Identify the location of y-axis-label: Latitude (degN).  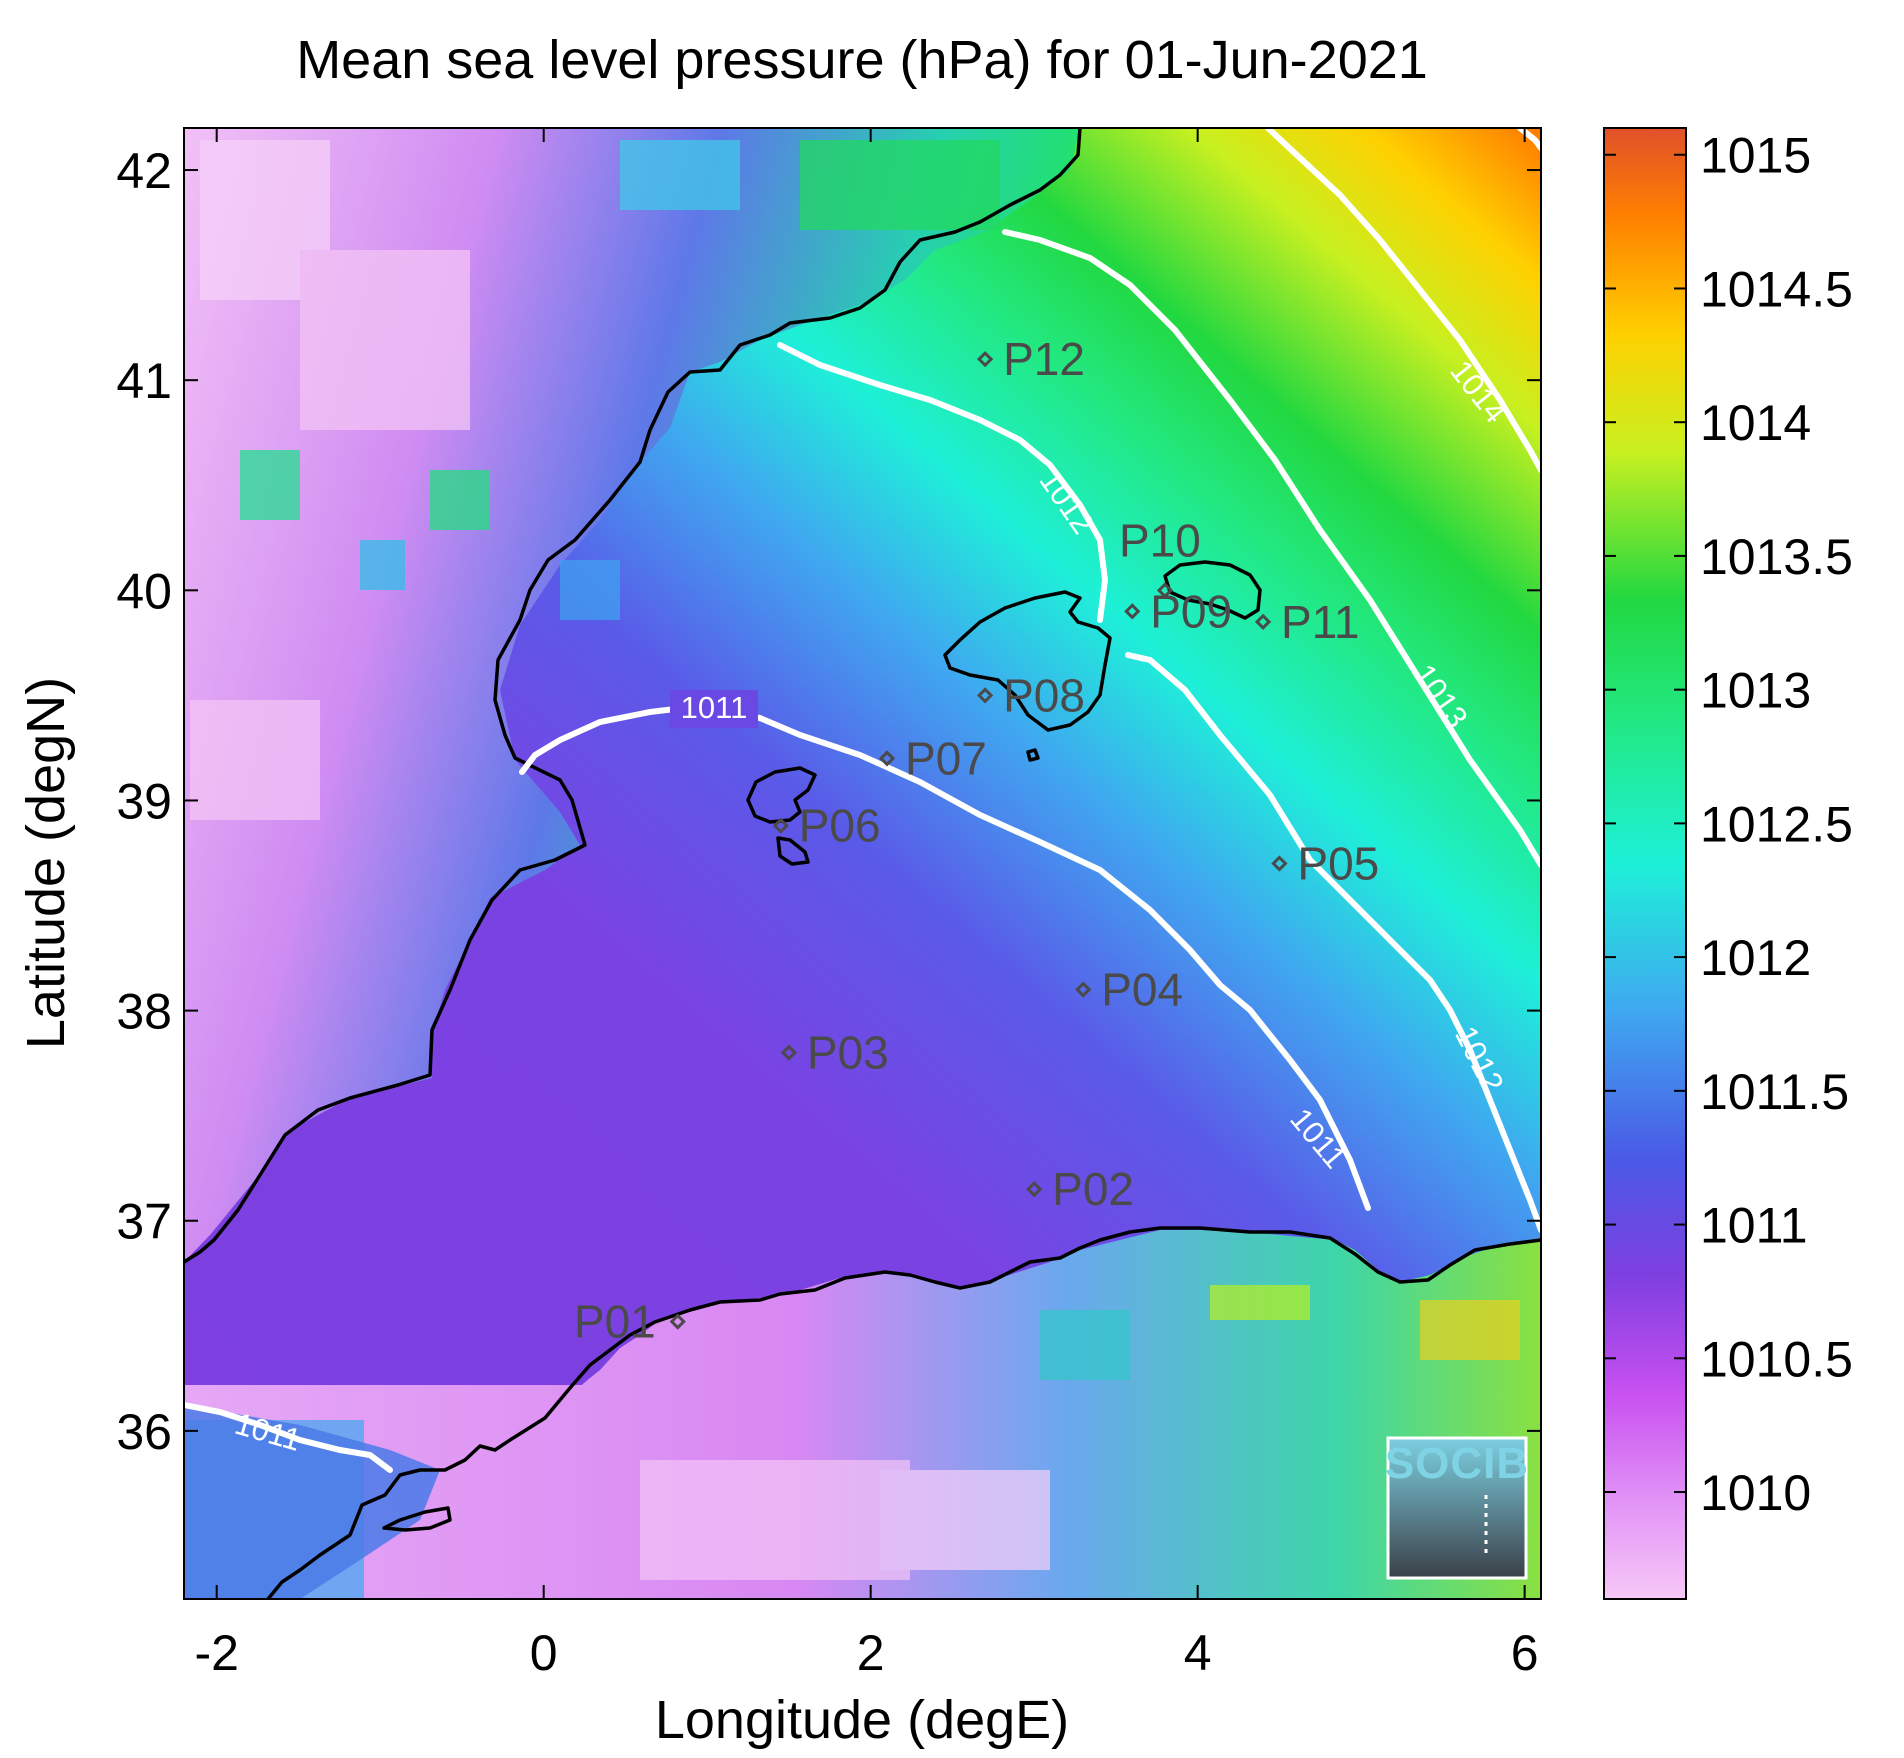
(46, 863).